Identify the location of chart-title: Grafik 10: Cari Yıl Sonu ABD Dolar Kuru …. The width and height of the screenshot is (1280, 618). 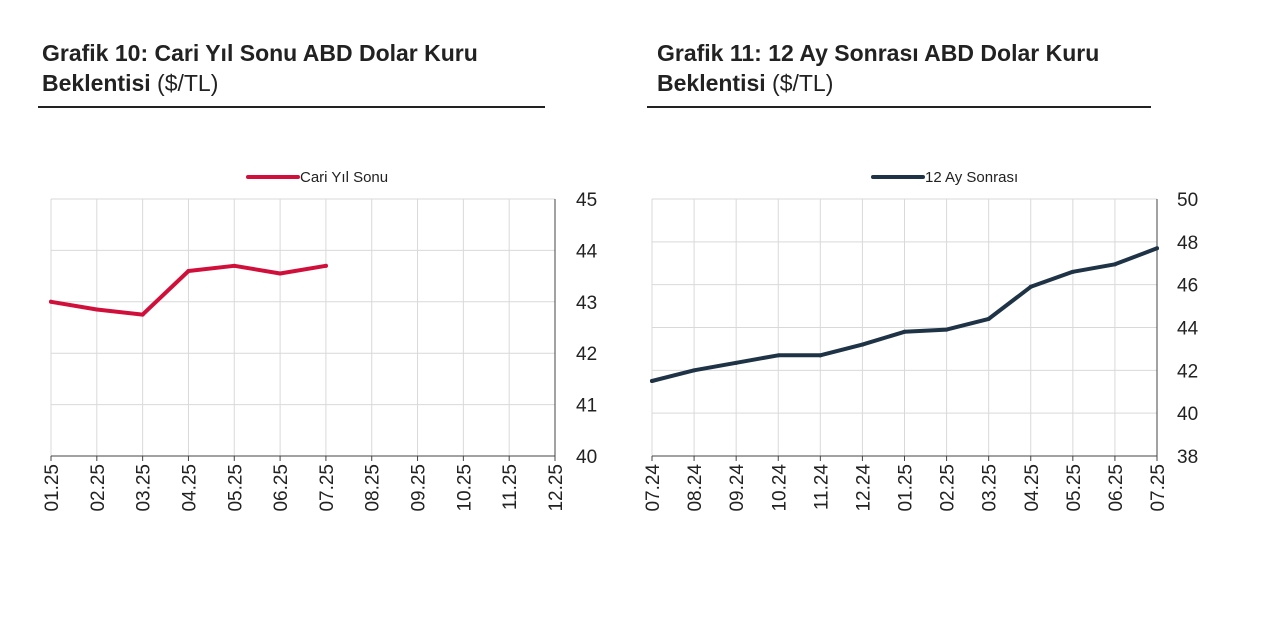
(302, 68).